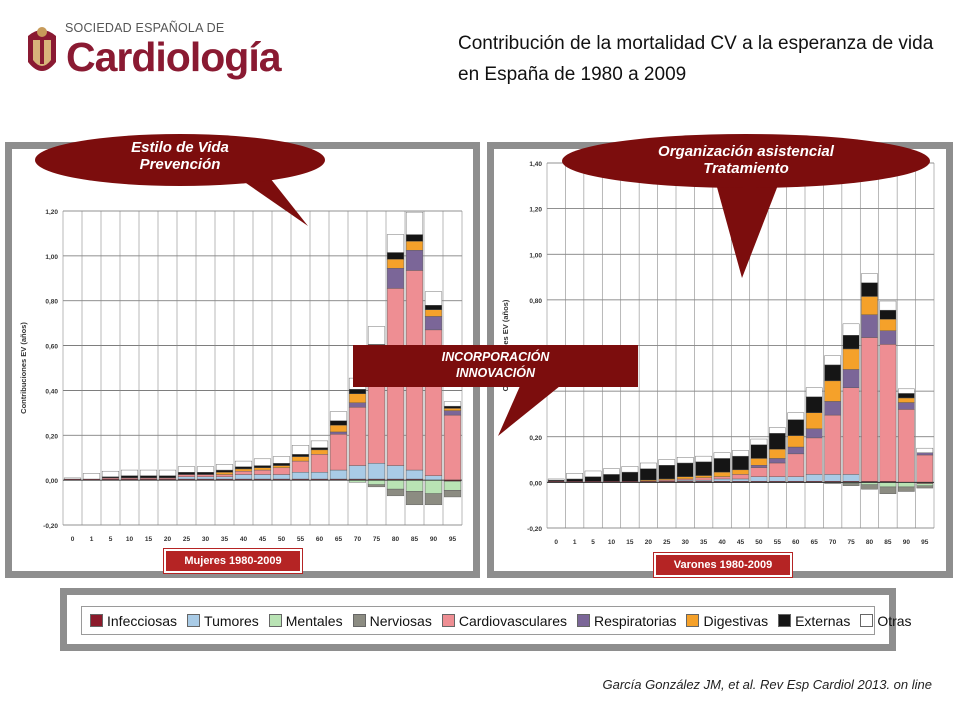 The width and height of the screenshot is (960, 720). I want to click on x-tick-label: 60, so click(320, 539).